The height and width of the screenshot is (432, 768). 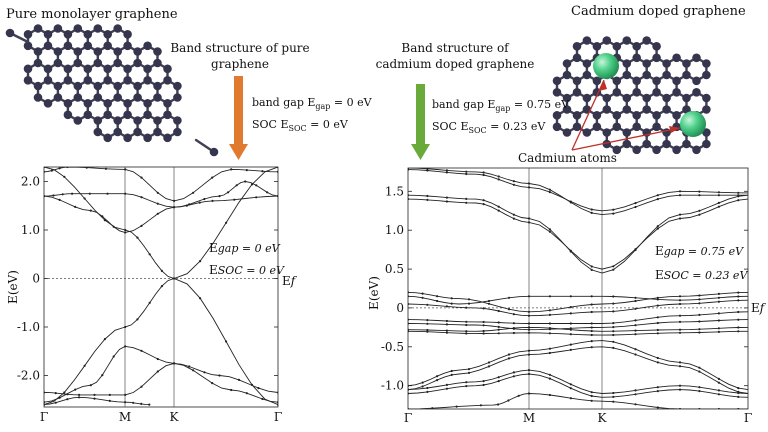 What do you see at coordinates (247, 270) in the screenshot?
I see `left-esoc-text: ESOC = 0 eV` at bounding box center [247, 270].